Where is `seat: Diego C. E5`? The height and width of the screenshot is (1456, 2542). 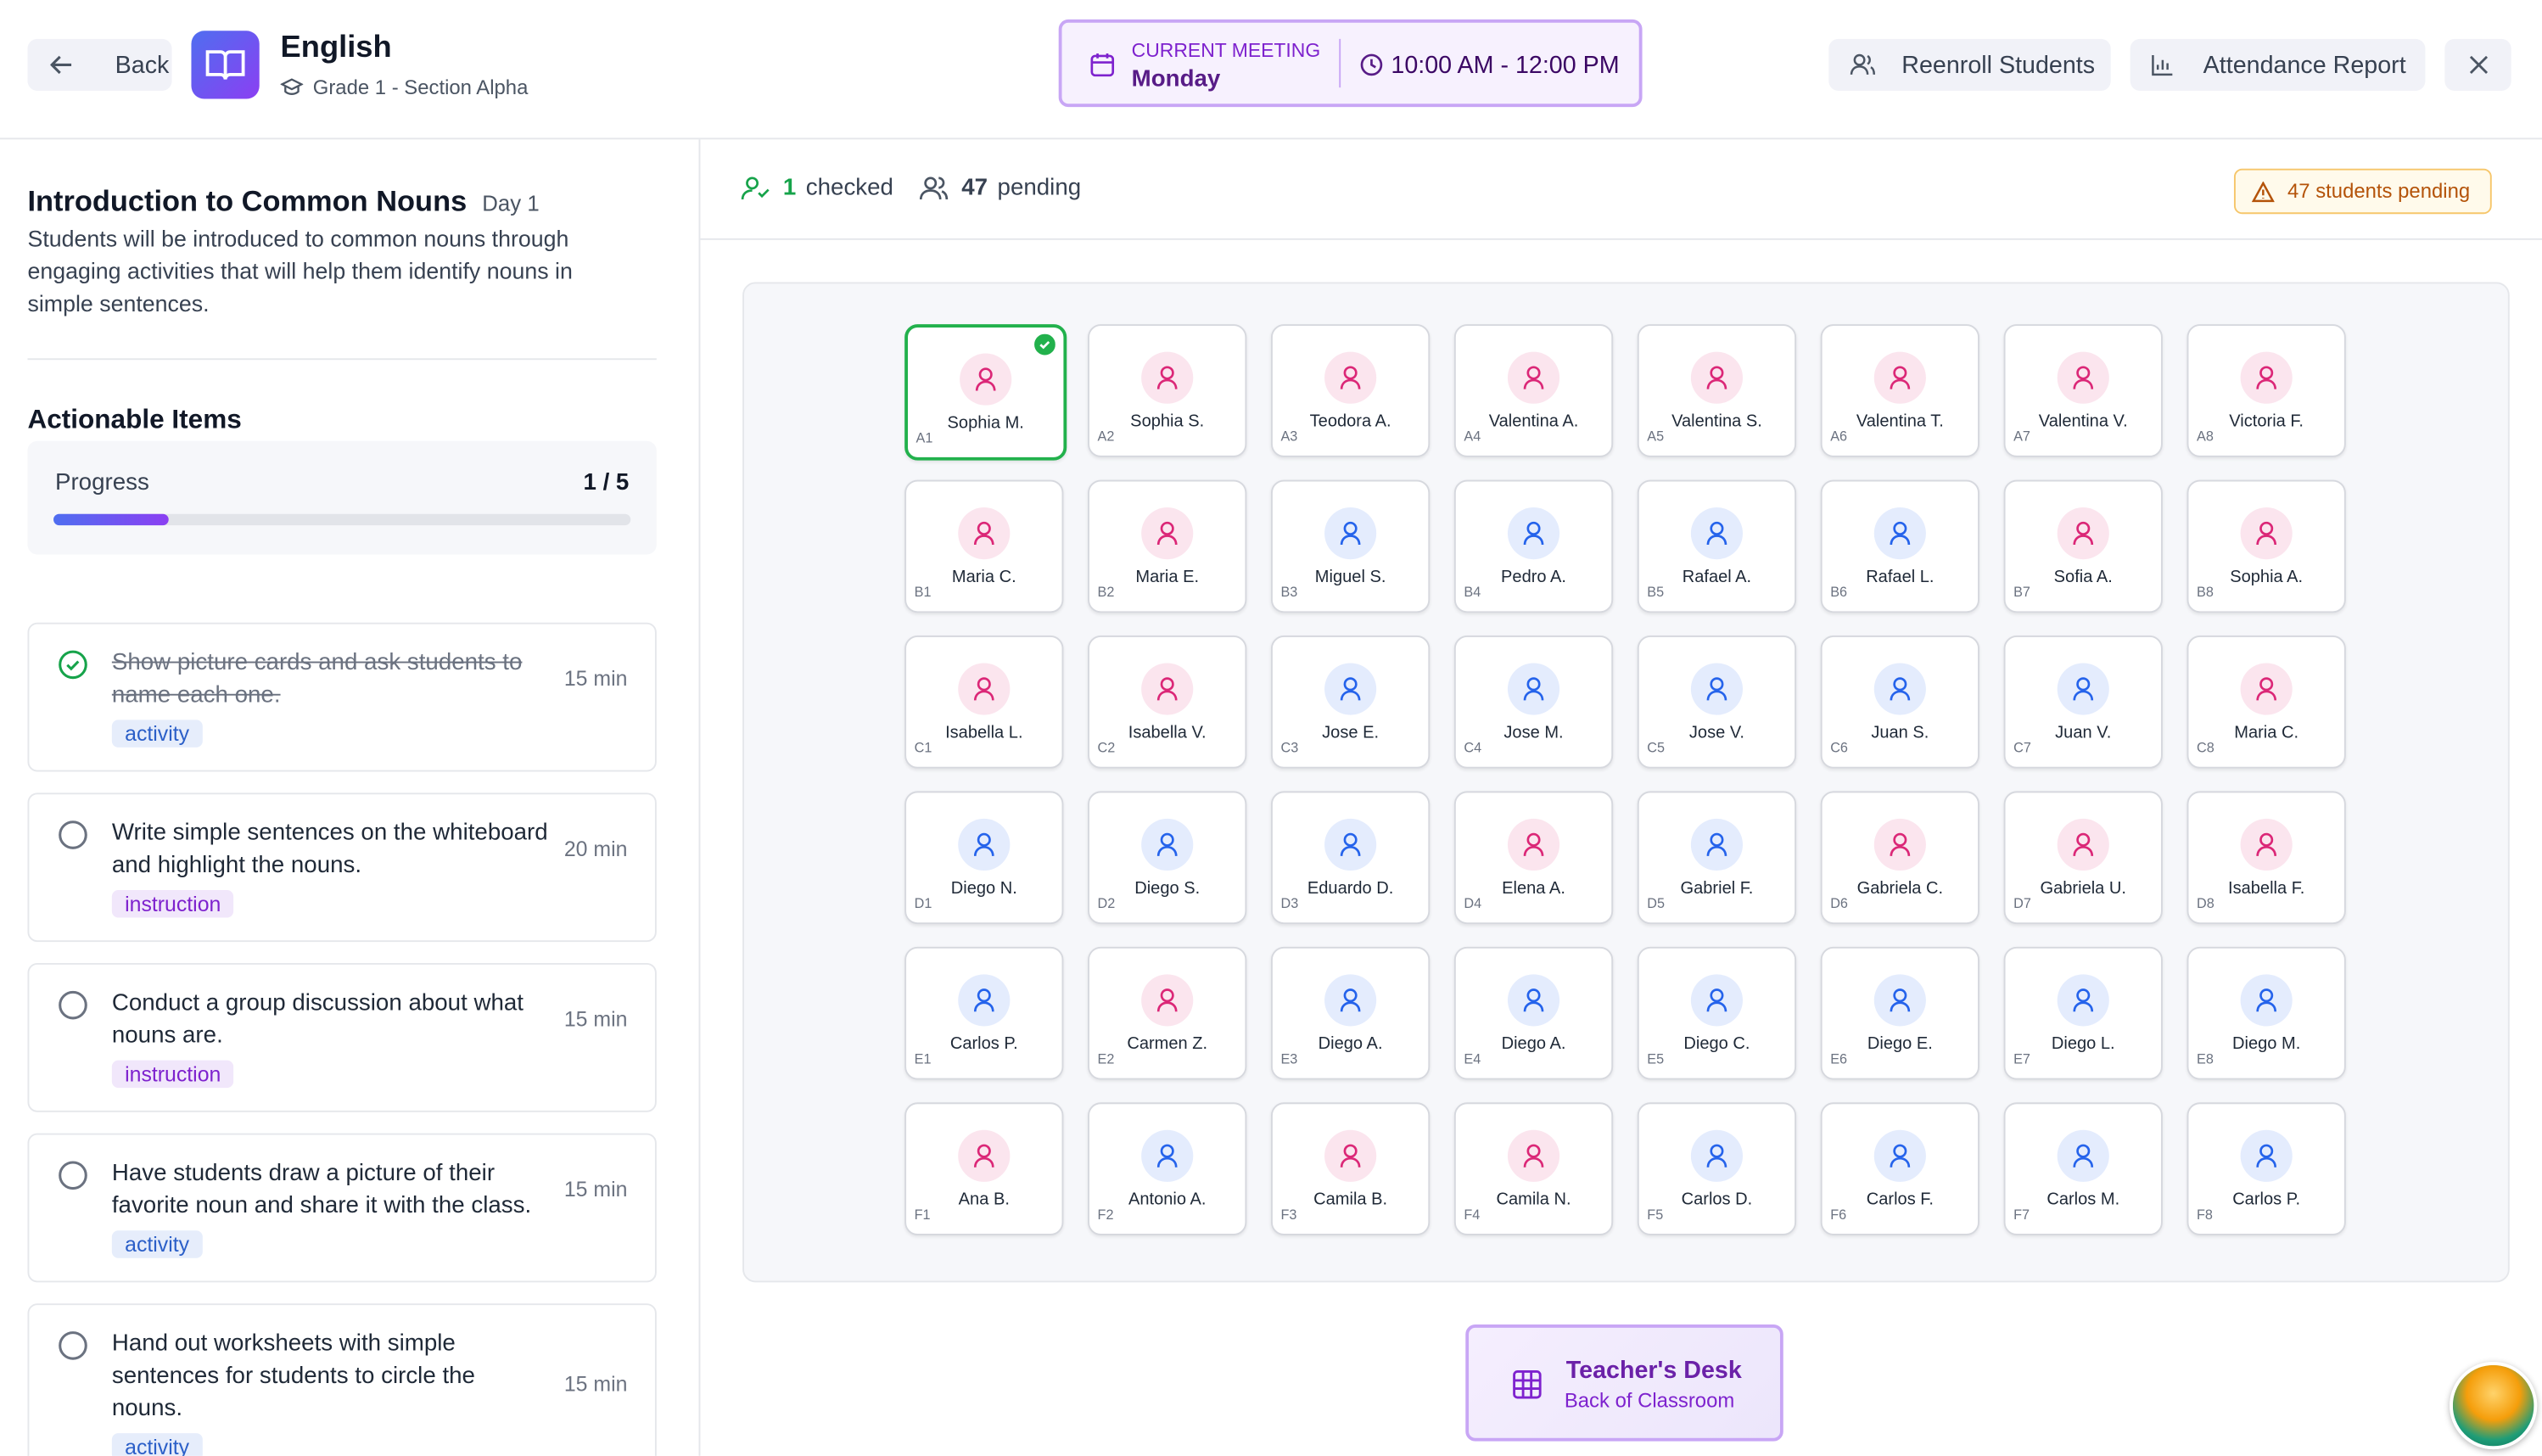 seat: Diego C. E5 is located at coordinates (1717, 1013).